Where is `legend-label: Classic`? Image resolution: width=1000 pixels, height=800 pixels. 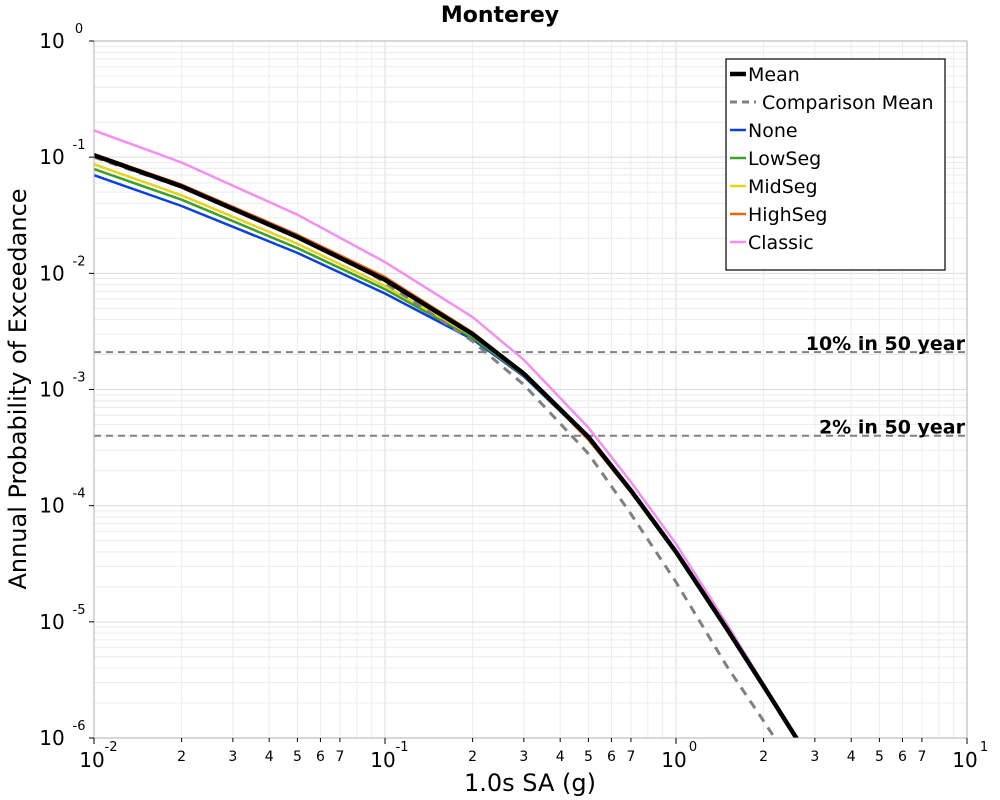 legend-label: Classic is located at coordinates (781, 243).